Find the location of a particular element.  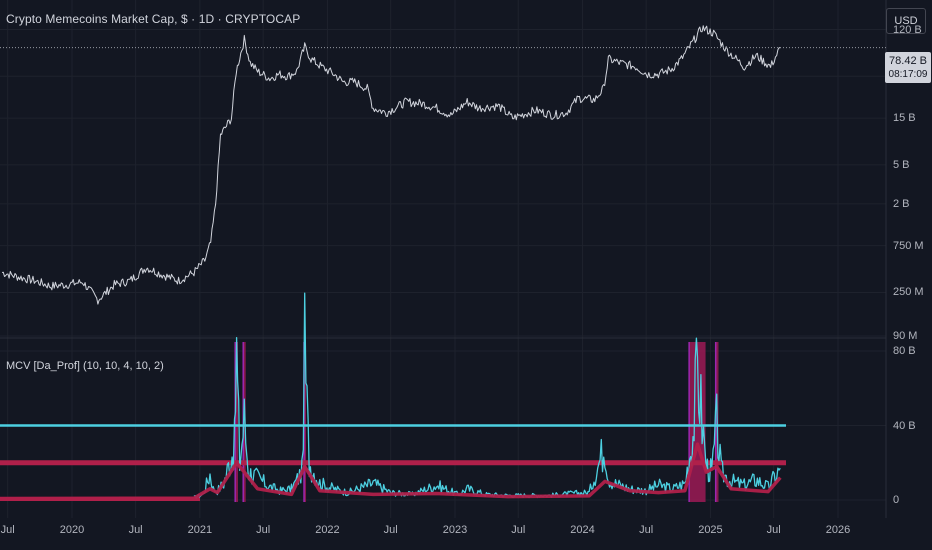

x-tick-label: 2022 is located at coordinates (327, 530).